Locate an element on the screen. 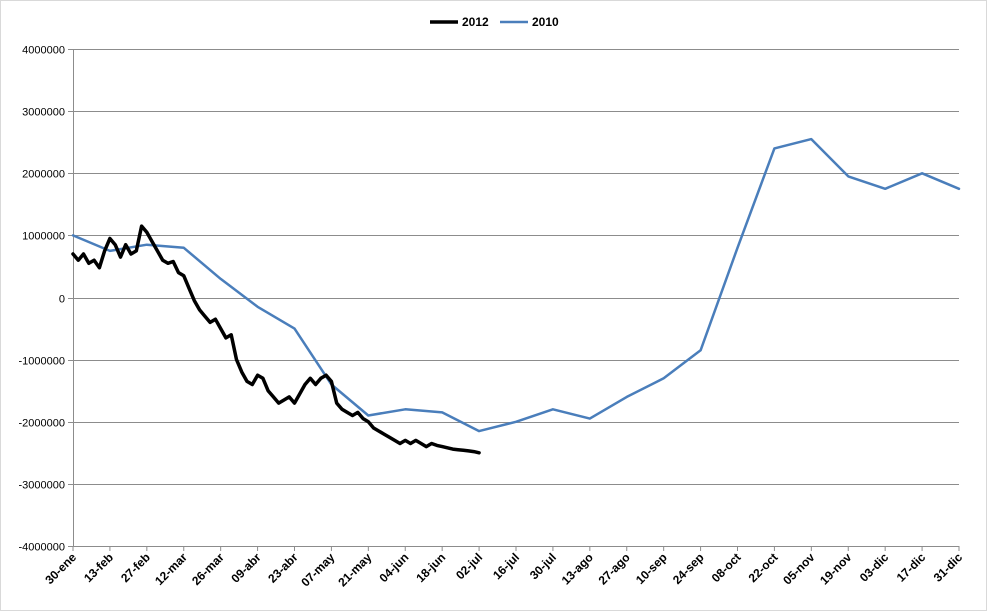  legend-label-2012: 2012 is located at coordinates (475, 22).